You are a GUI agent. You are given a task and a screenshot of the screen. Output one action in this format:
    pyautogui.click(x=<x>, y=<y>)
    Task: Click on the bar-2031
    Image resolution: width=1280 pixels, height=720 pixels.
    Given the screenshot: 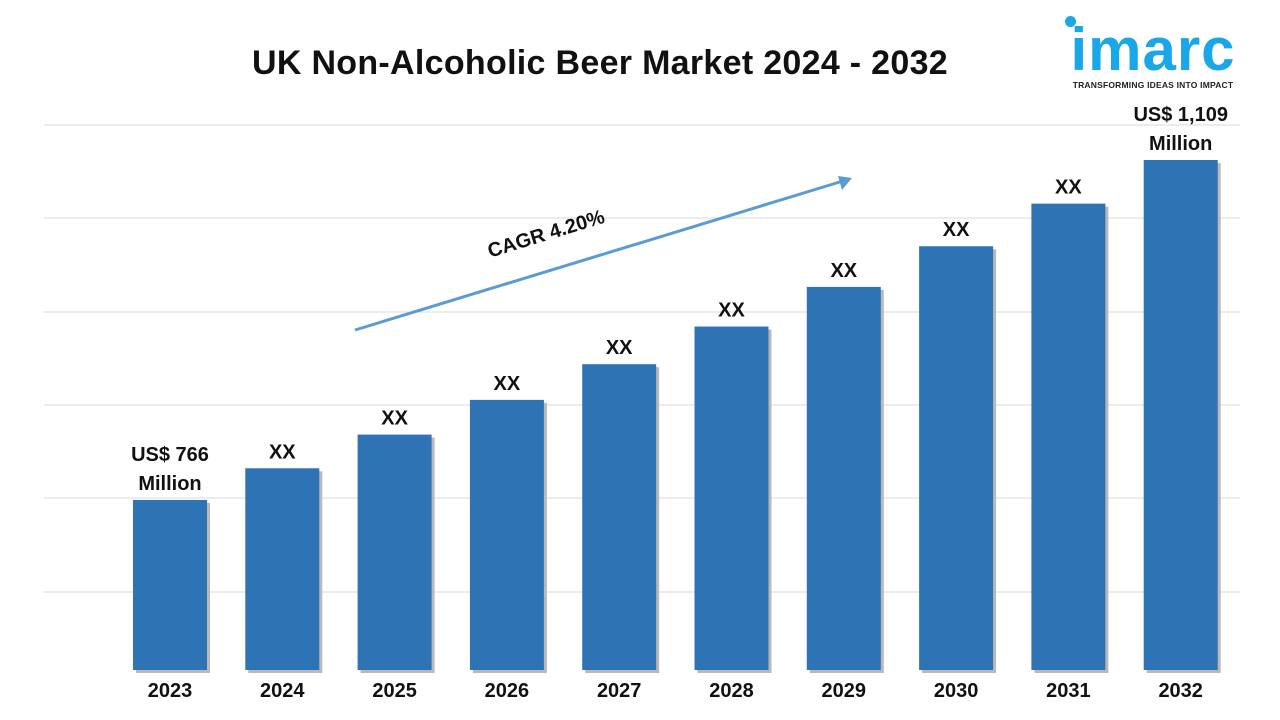 What is the action you would take?
    pyautogui.click(x=1068, y=436)
    